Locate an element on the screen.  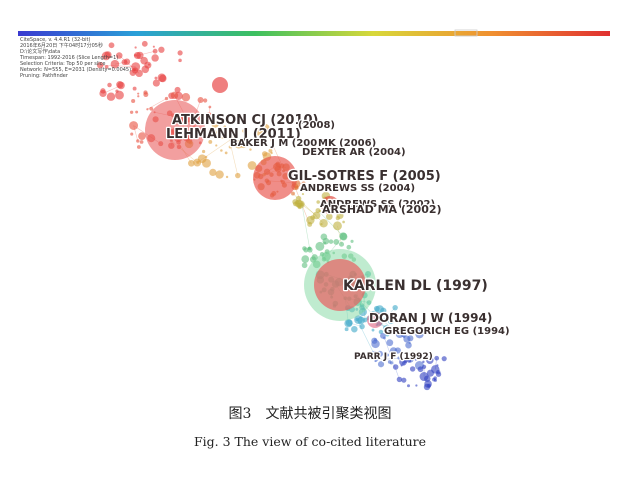
caption-en: Fig. 3 The view of co-cited literature is located at coordinates (310, 441).